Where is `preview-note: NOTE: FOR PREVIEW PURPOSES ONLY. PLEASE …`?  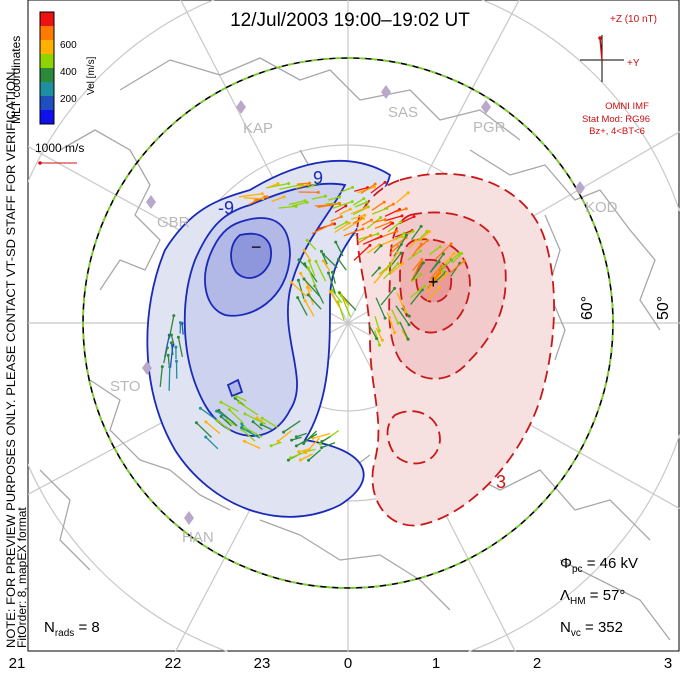 preview-note: NOTE: FOR PREVIEW PURPOSES ONLY. PLEASE … is located at coordinates (11, 358).